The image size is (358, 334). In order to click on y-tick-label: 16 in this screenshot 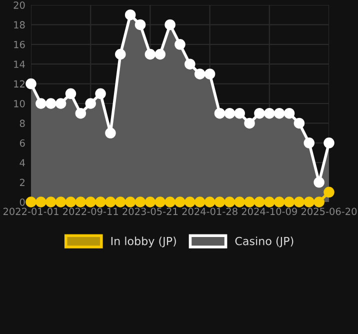, I will do `click(19, 44)`.